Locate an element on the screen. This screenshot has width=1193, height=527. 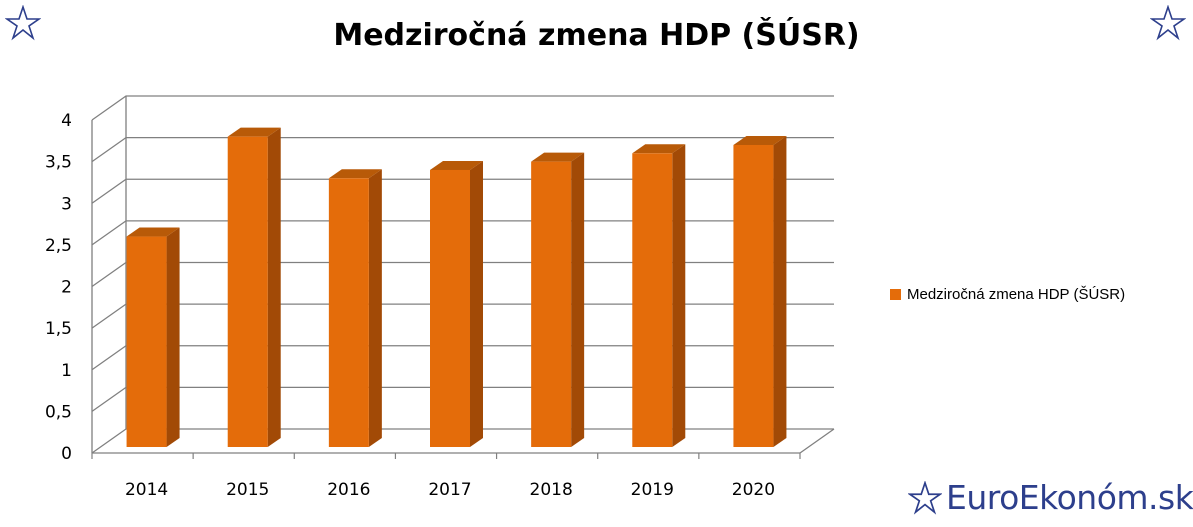
x-tick-label: 2014 is located at coordinates (146, 490).